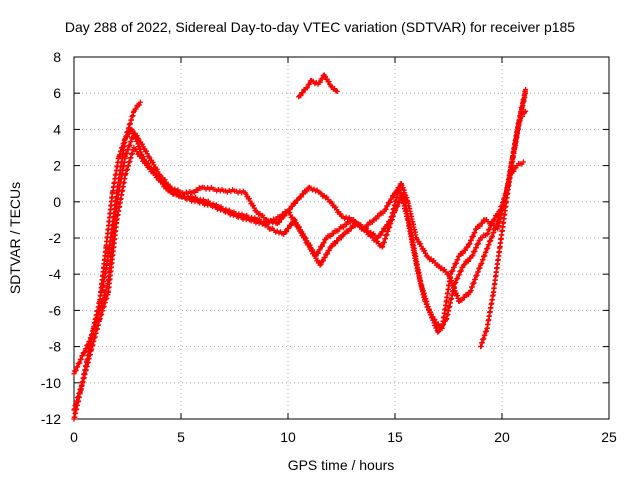 The height and width of the screenshot is (480, 640). Describe the element at coordinates (51, 383) in the screenshot. I see `y-tick-label: -10` at that location.